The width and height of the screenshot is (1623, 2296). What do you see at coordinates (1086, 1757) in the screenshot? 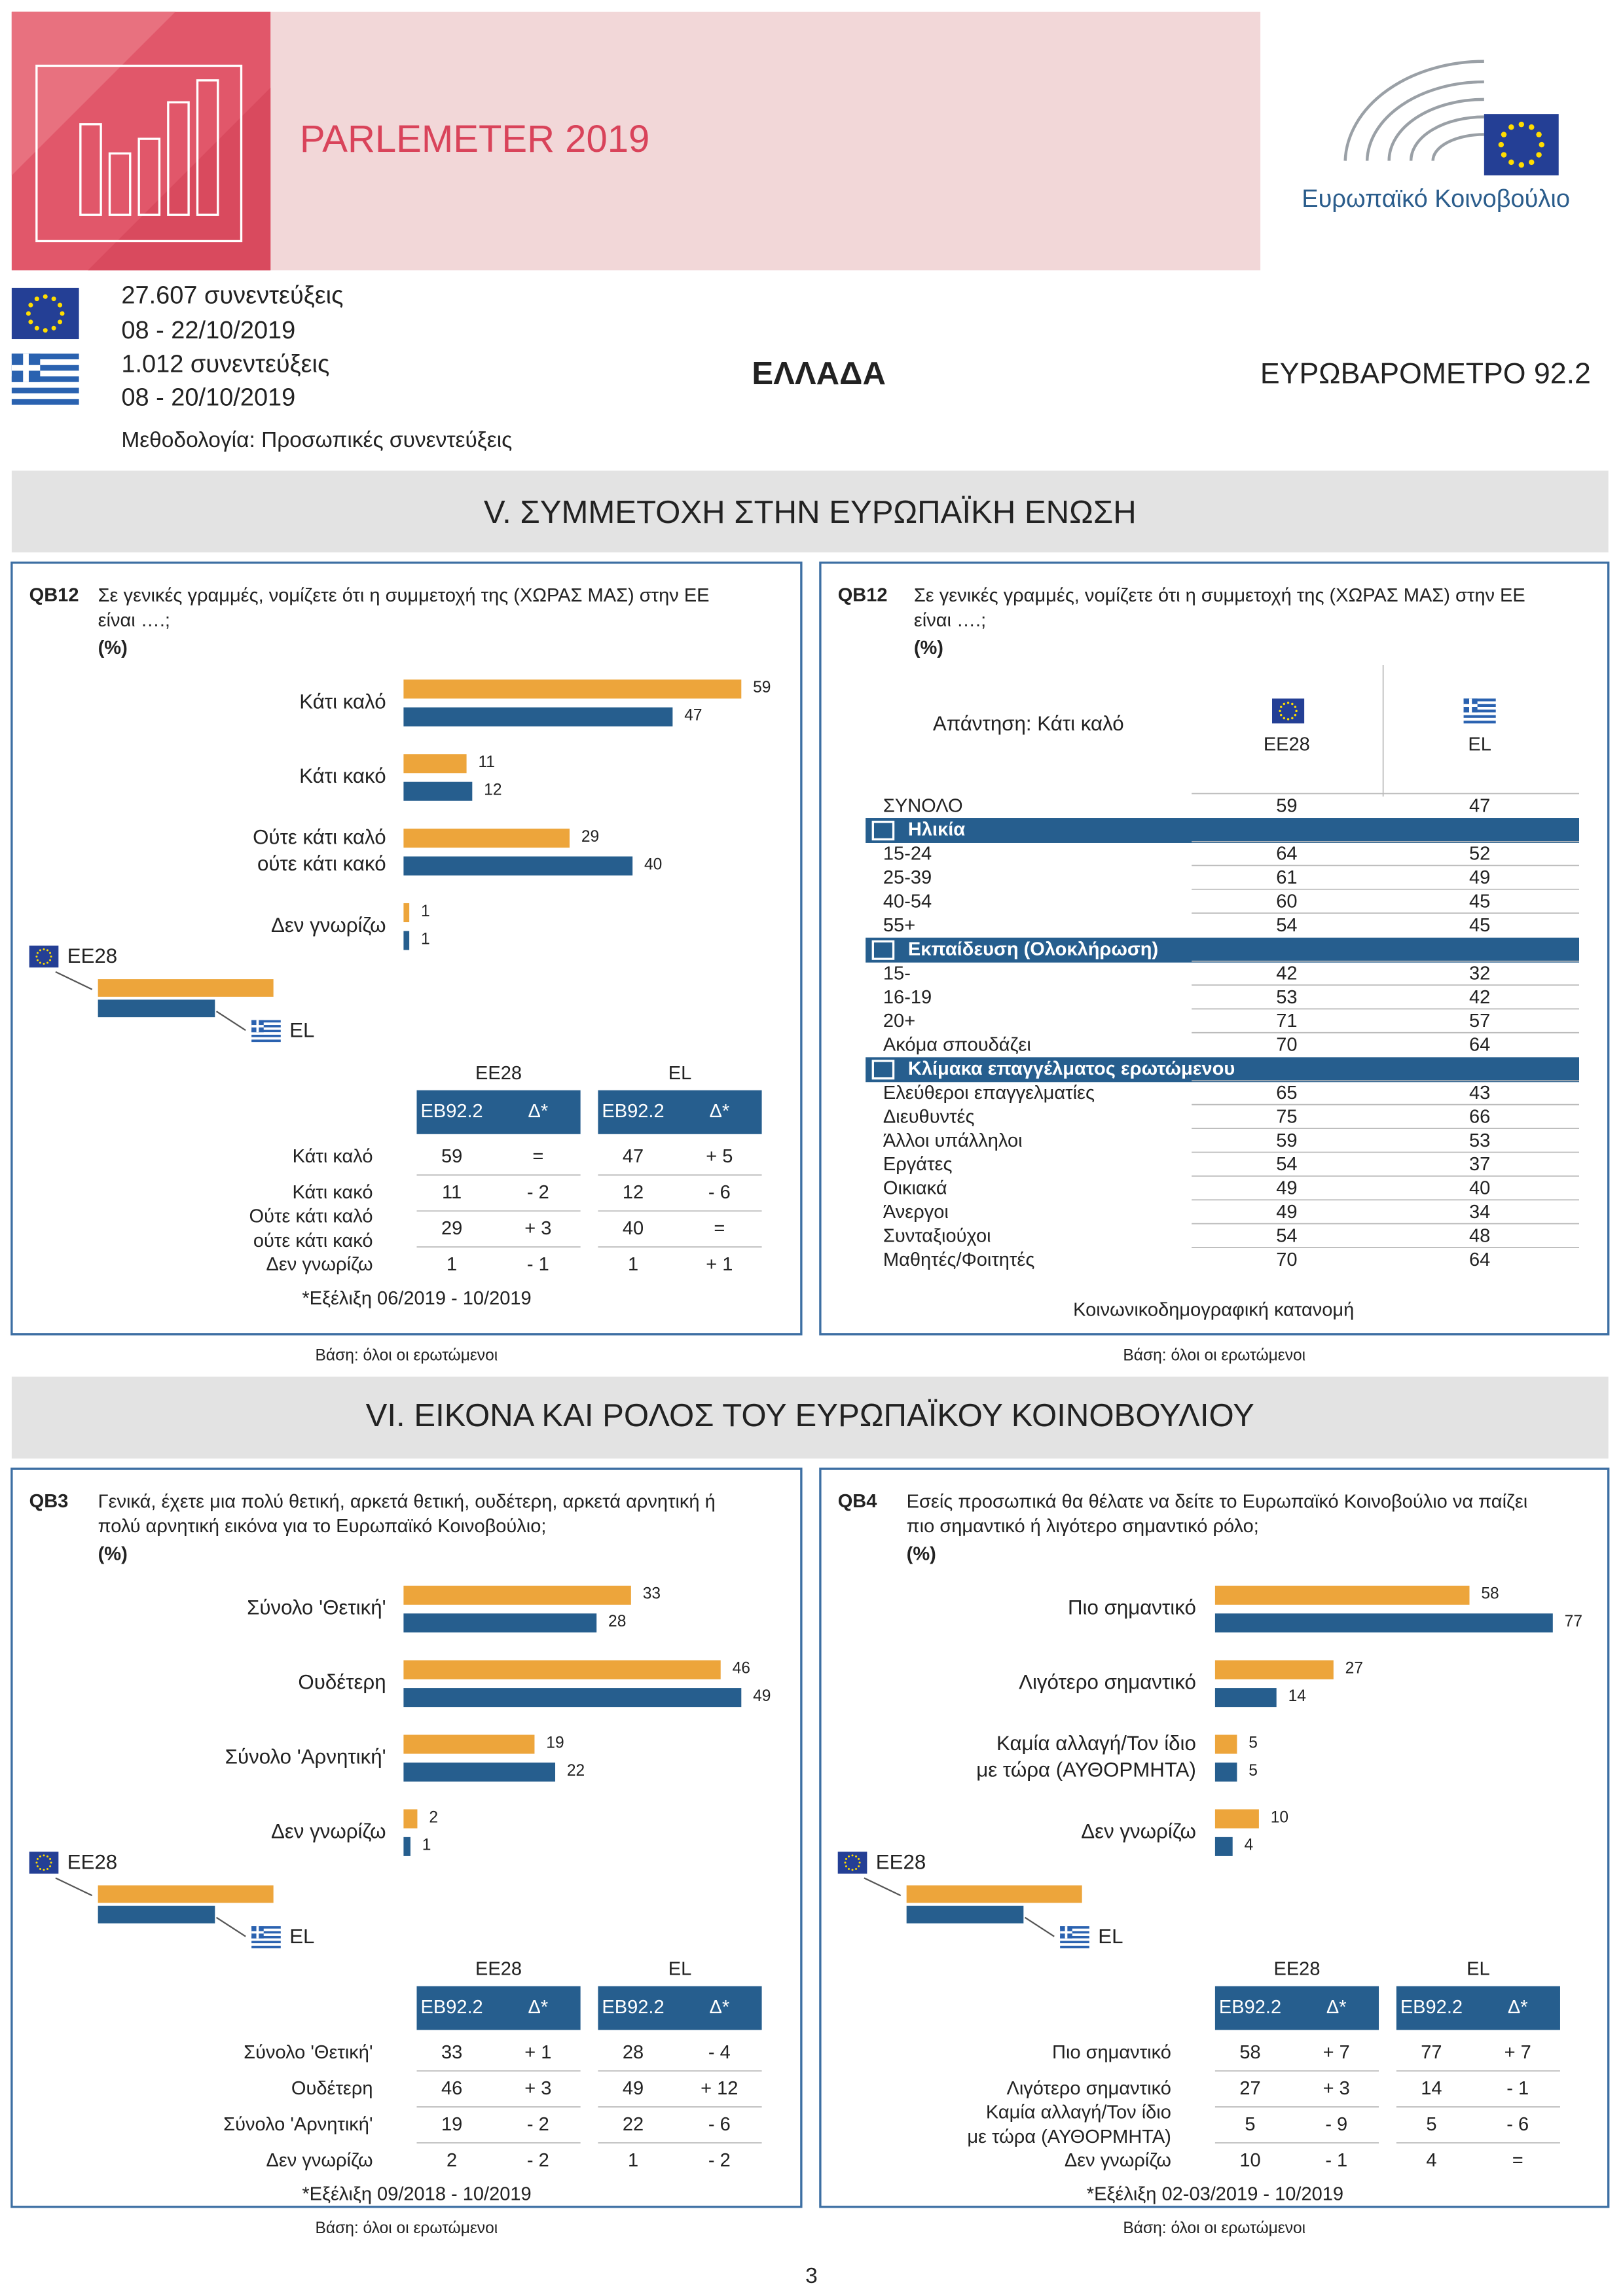
I see `category-label: Καμία αλλαγή/Τον ίδιο με τώρα (ΑΥΘΟΡΜΗΤΑ)` at bounding box center [1086, 1757].